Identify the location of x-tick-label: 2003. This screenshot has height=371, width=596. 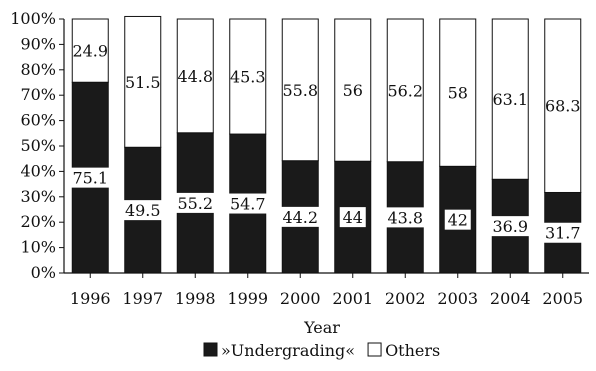
(457, 298).